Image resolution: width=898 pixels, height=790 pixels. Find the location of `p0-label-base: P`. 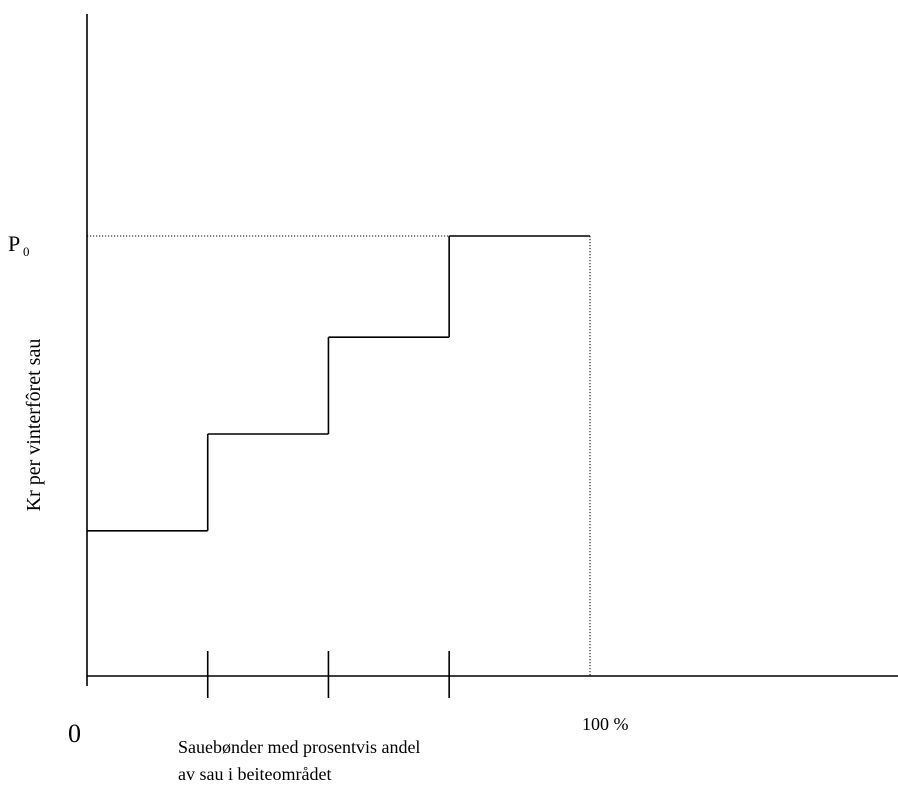

p0-label-base: P is located at coordinates (14, 243).